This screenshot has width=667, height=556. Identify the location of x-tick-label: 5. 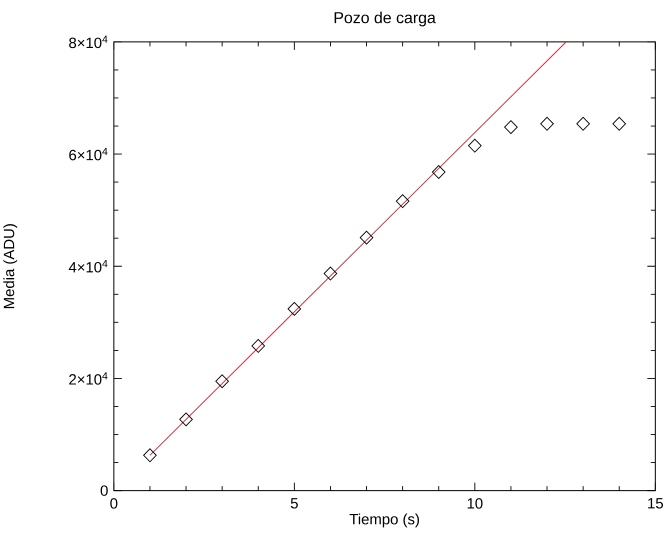
(294, 503).